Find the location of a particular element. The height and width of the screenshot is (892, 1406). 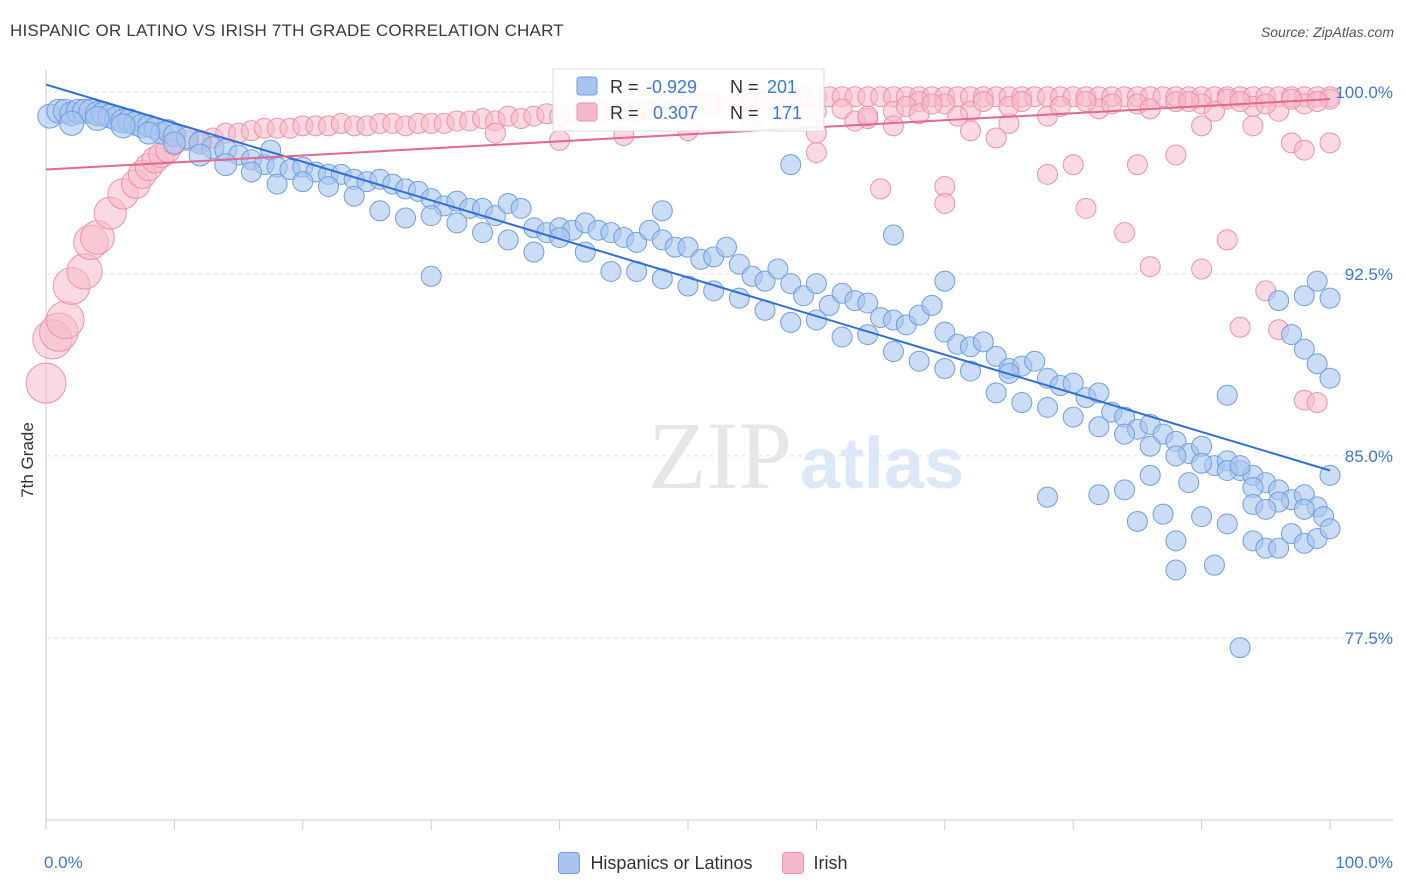

stats-r-label-2: R = is located at coordinates (624, 113).